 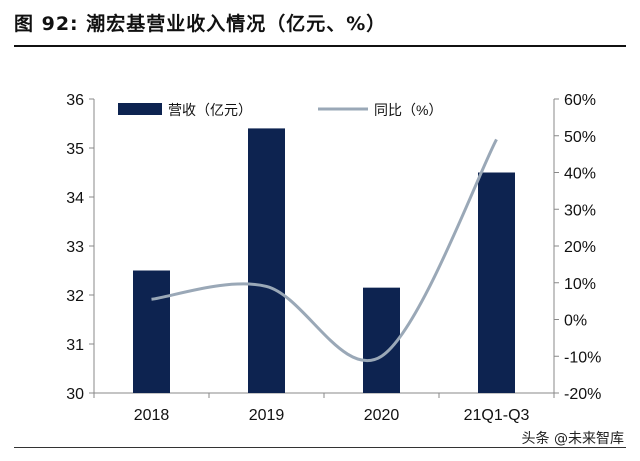 What do you see at coordinates (75, 100) in the screenshot?
I see `left-tick-label: 36` at bounding box center [75, 100].